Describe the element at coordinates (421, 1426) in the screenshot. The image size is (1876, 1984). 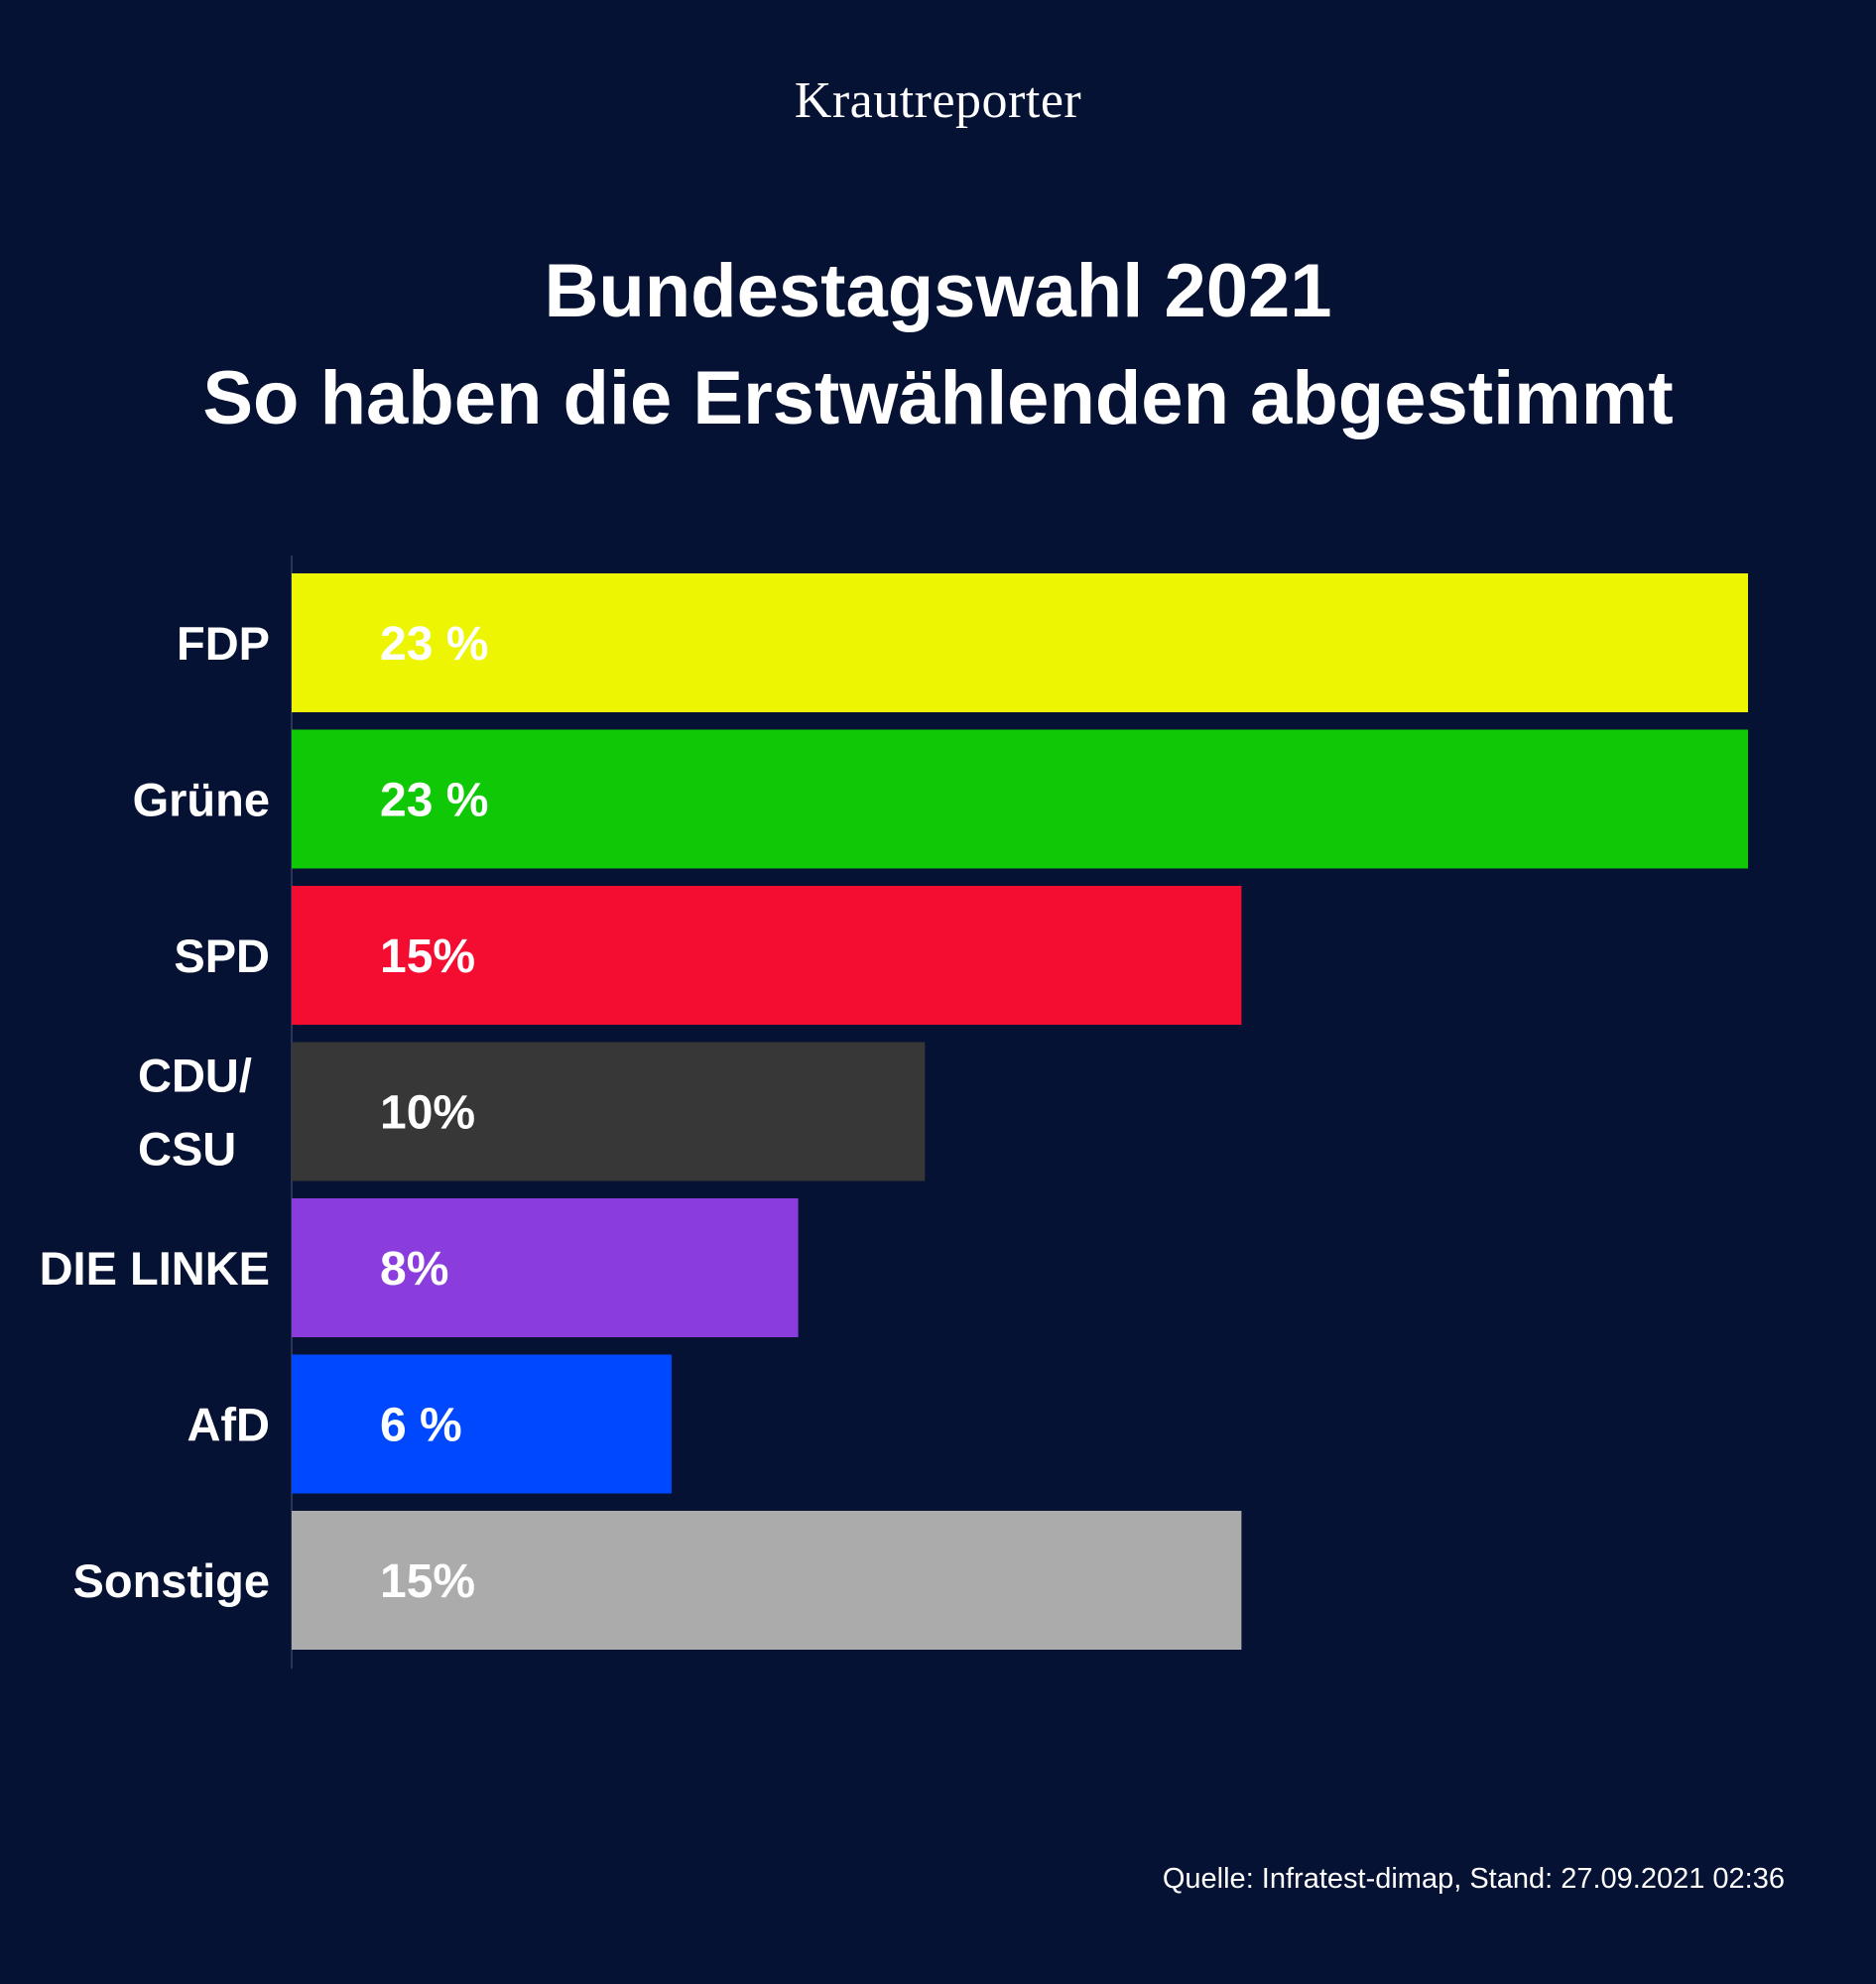
I see `value-label: 6 %` at that location.